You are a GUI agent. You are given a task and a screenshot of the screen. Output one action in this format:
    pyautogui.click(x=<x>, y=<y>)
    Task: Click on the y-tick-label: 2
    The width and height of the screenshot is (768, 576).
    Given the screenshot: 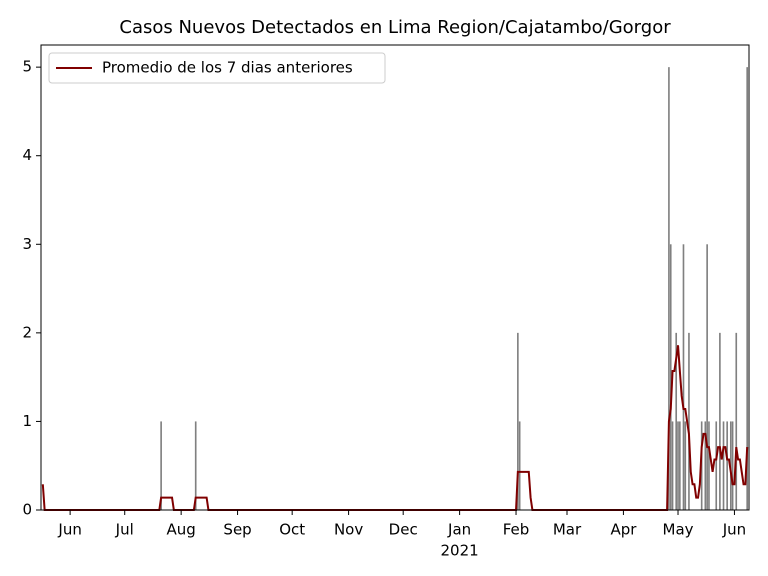 What is the action you would take?
    pyautogui.click(x=27, y=332)
    